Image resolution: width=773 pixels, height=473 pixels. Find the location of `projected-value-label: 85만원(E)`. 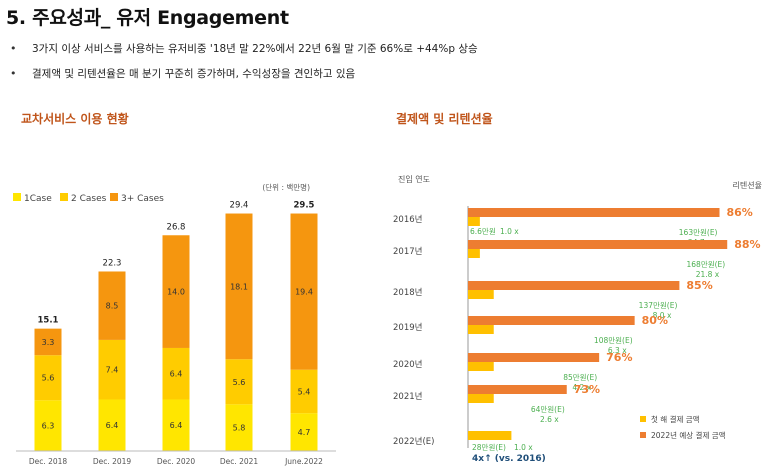

projected-value-label: 85만원(E) is located at coordinates (580, 377).